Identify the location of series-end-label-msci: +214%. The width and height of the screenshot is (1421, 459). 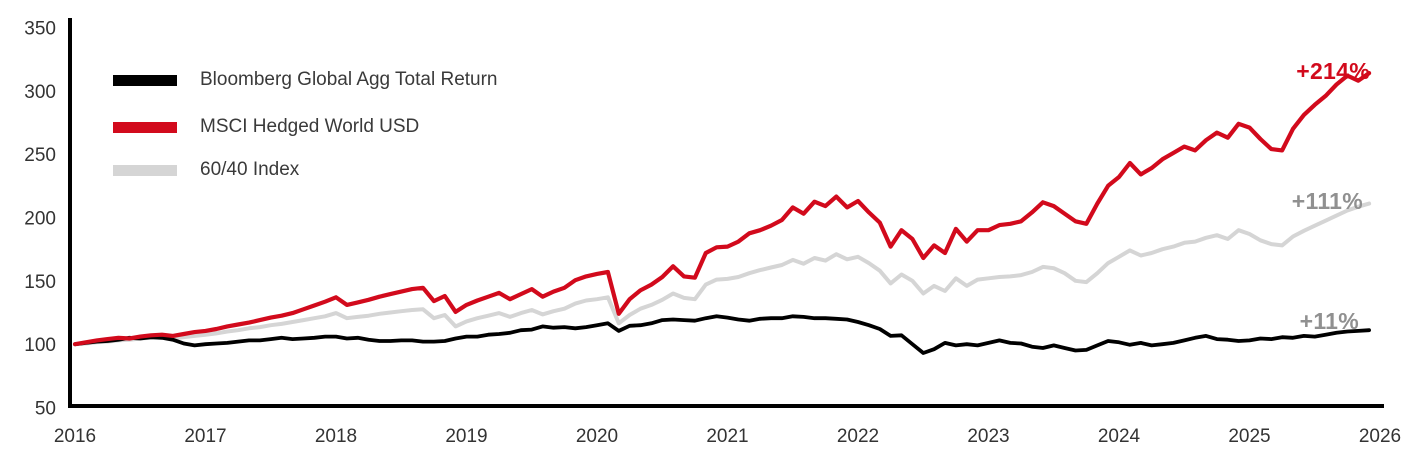
(1333, 71).